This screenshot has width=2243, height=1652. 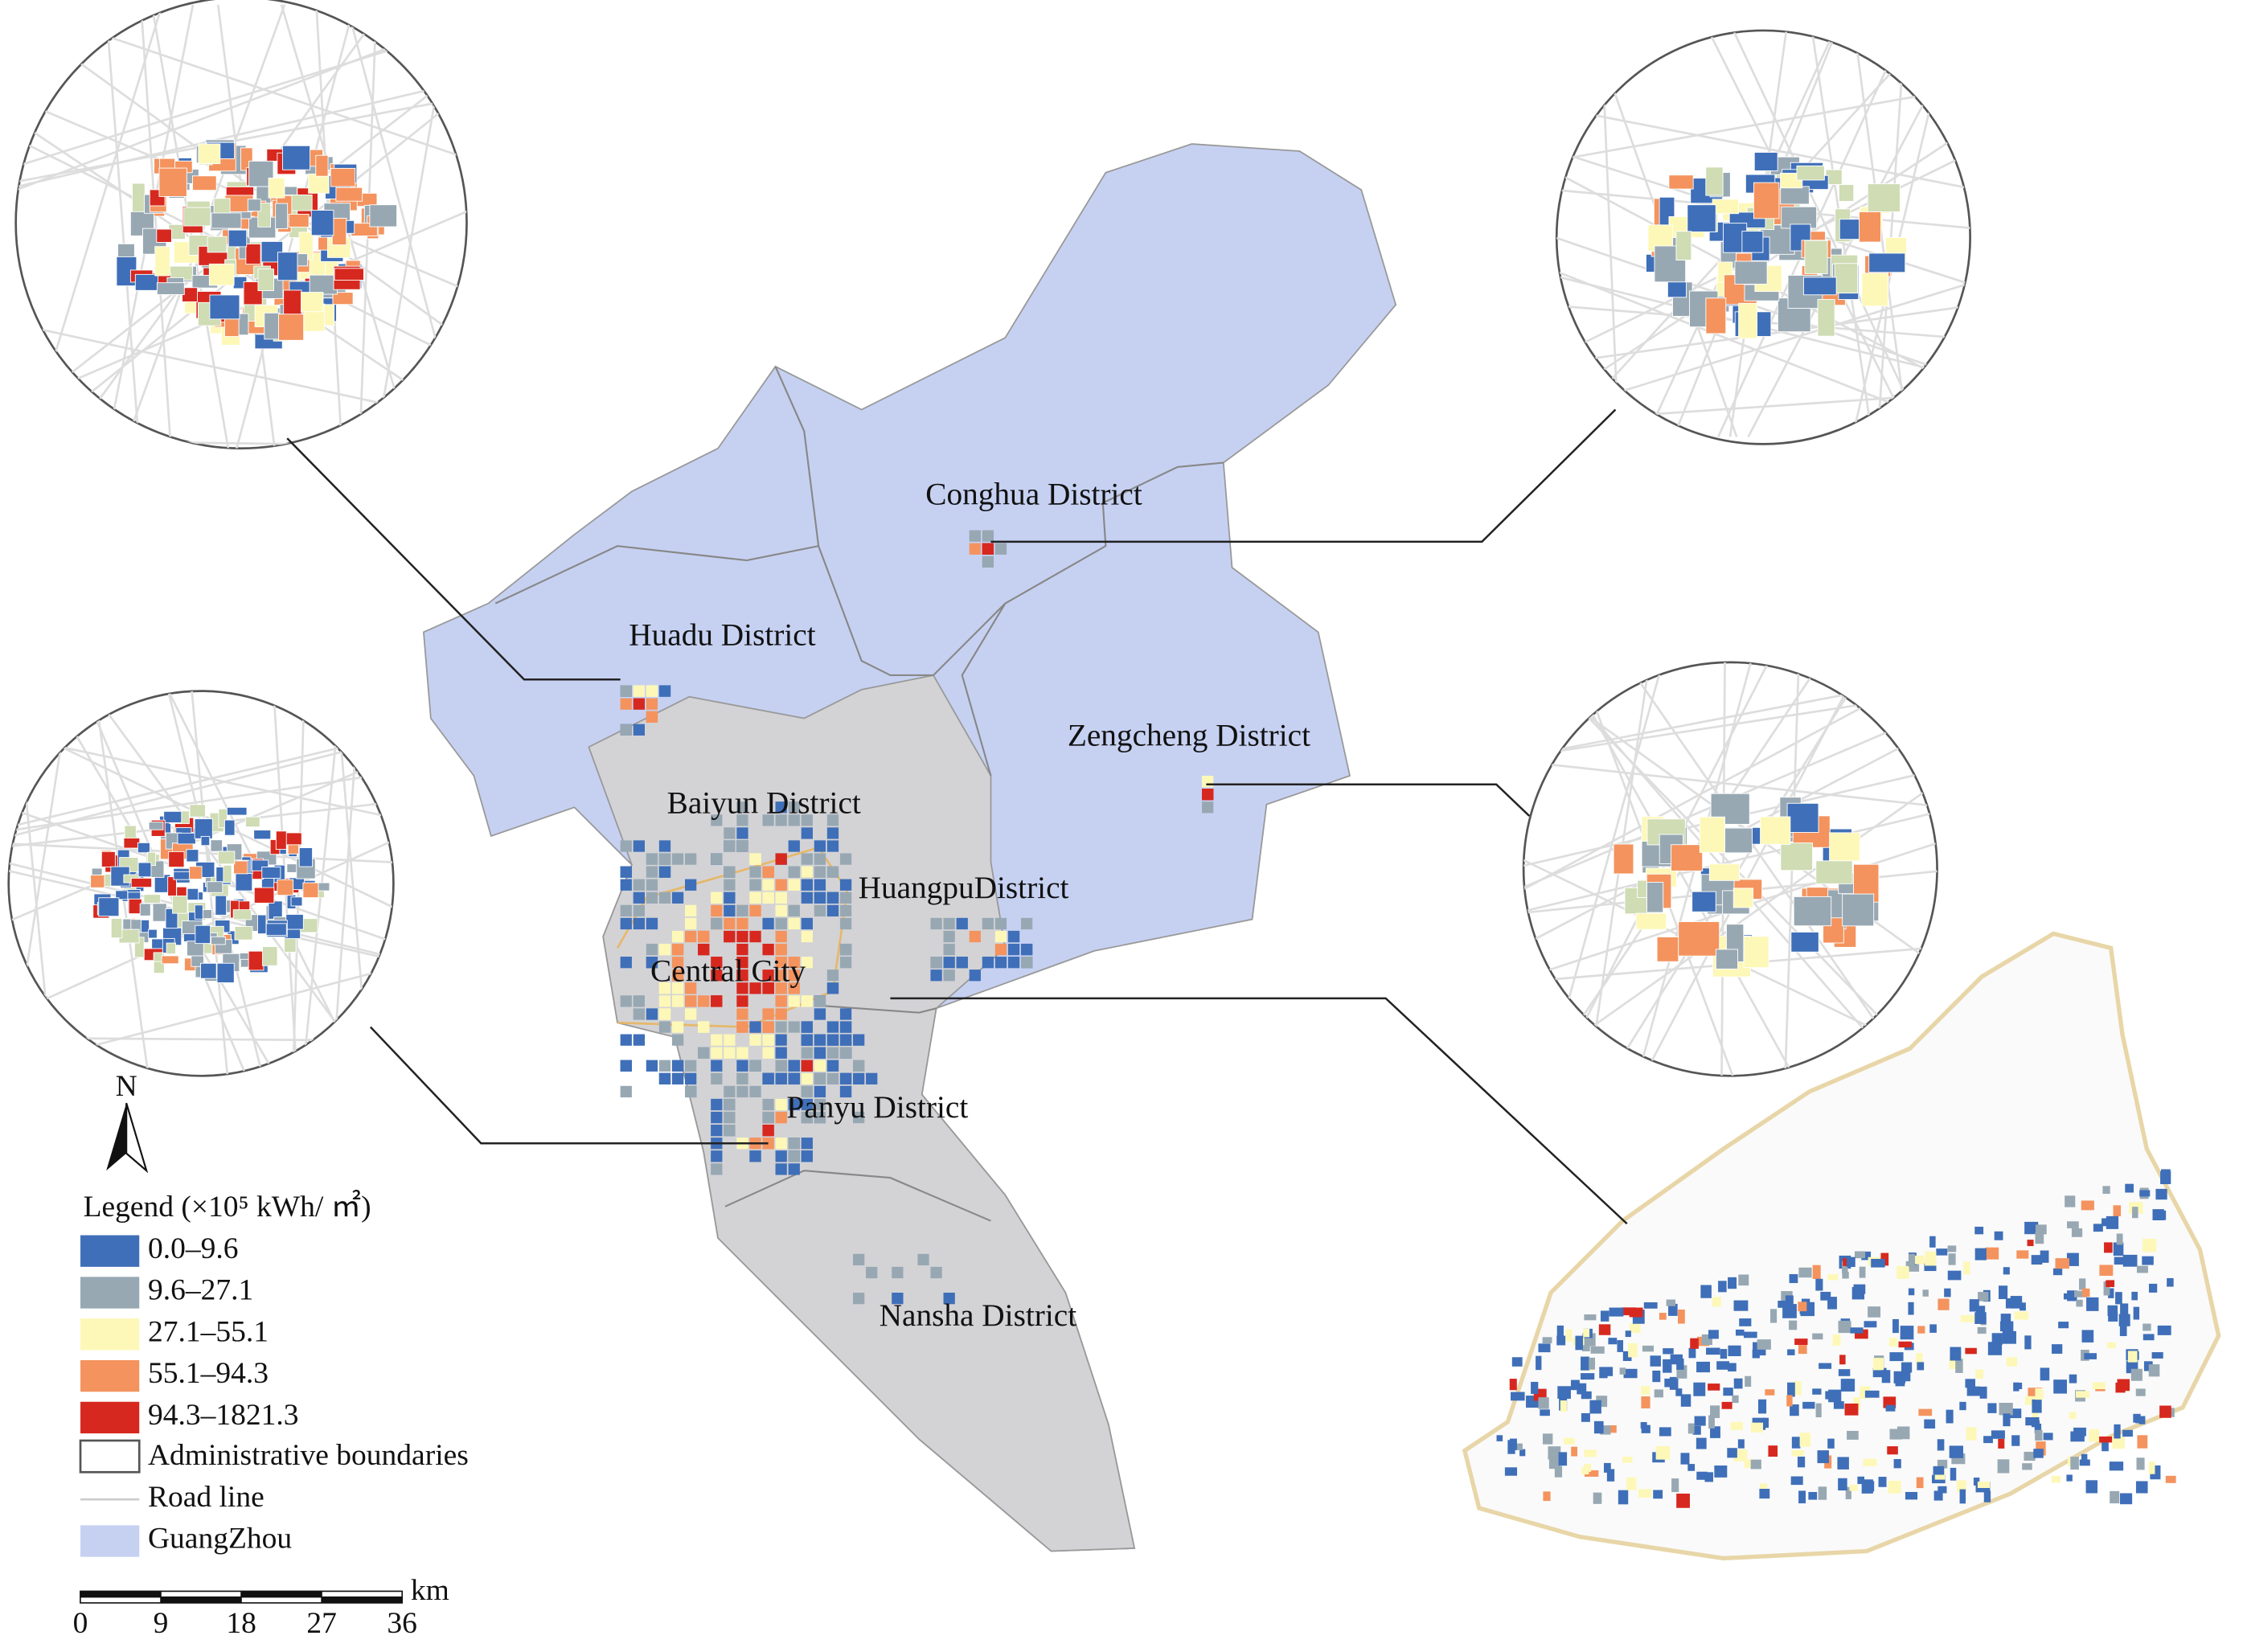 What do you see at coordinates (877, 1107) in the screenshot?
I see `district-label: Panyu District` at bounding box center [877, 1107].